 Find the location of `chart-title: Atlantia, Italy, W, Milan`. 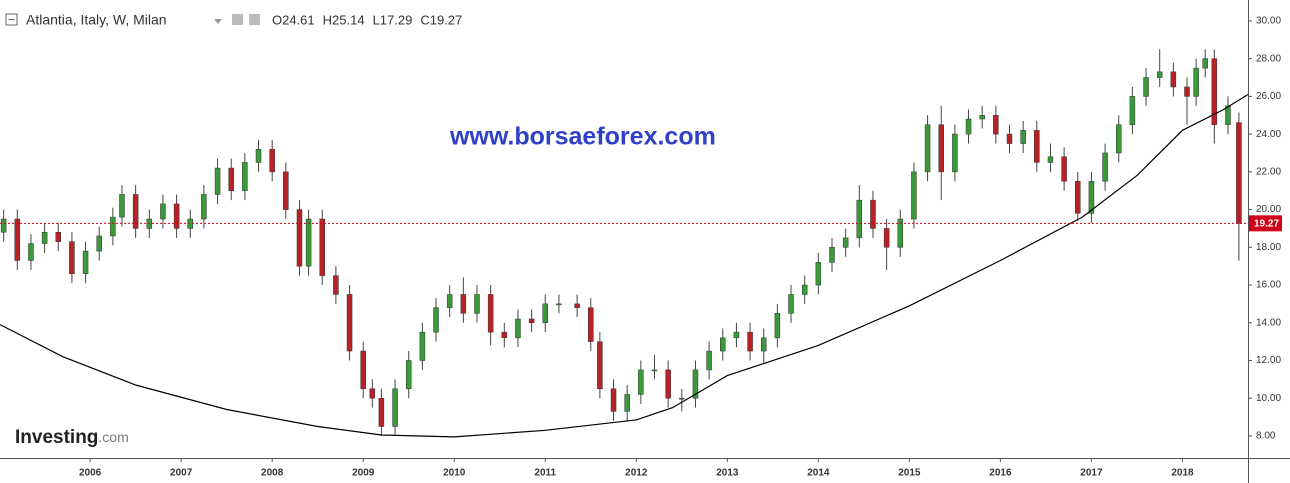

chart-title: Atlantia, Italy, W, Milan is located at coordinates (96, 20).